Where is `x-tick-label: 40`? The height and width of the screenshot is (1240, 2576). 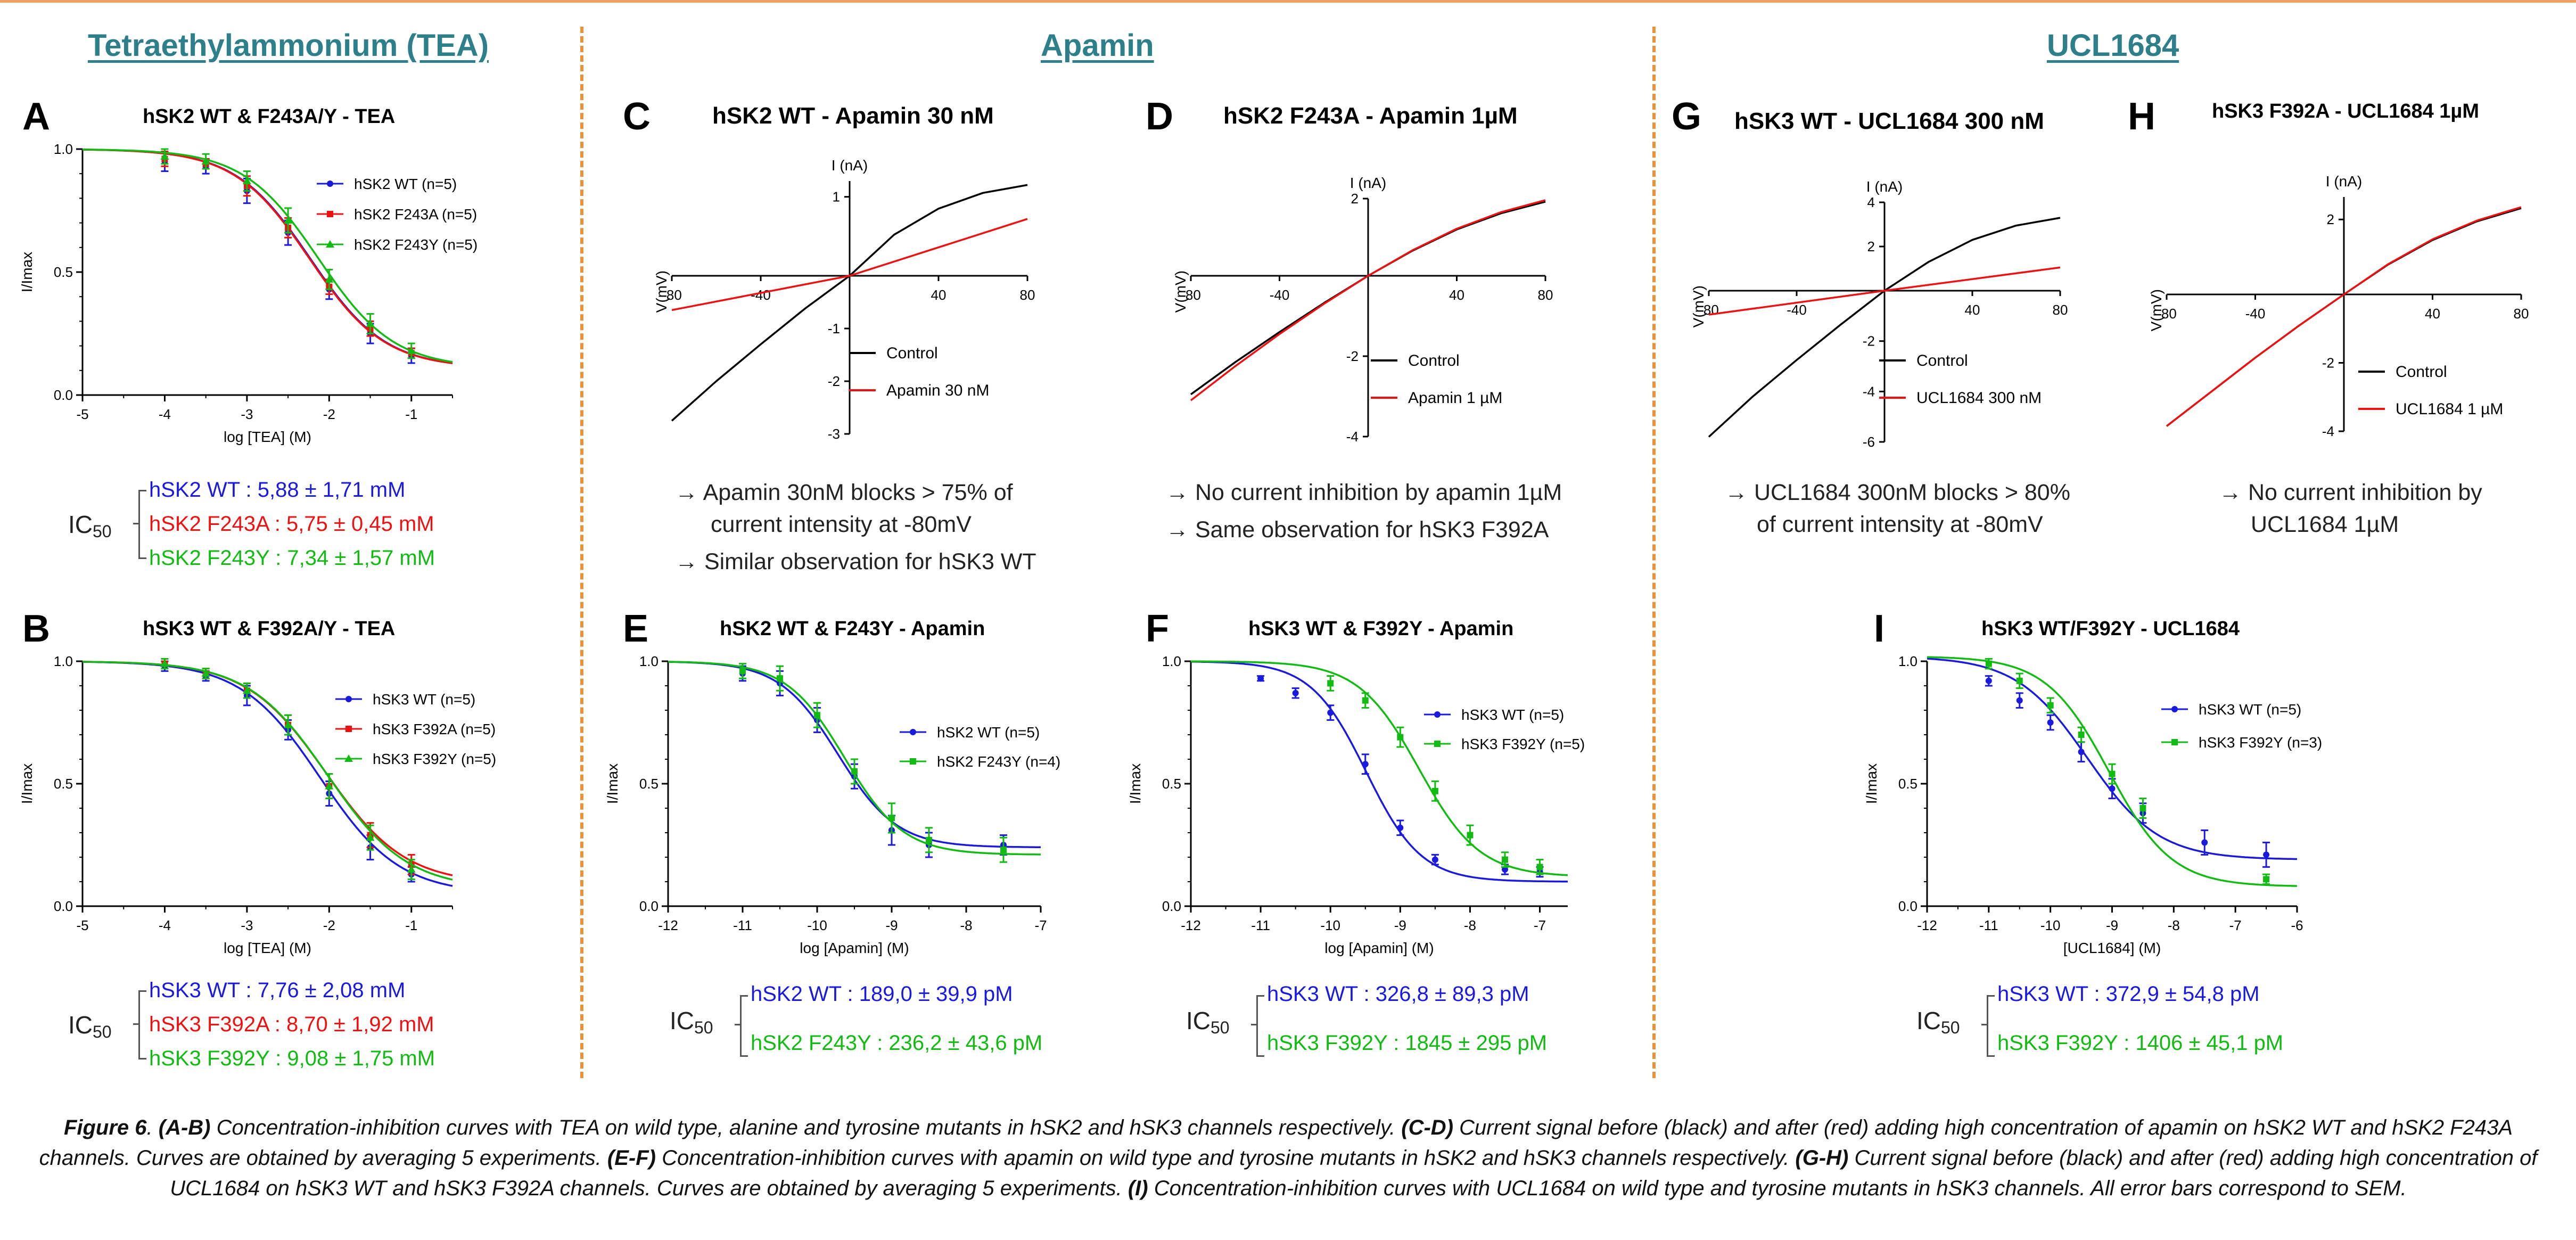 x-tick-label: 40 is located at coordinates (939, 295).